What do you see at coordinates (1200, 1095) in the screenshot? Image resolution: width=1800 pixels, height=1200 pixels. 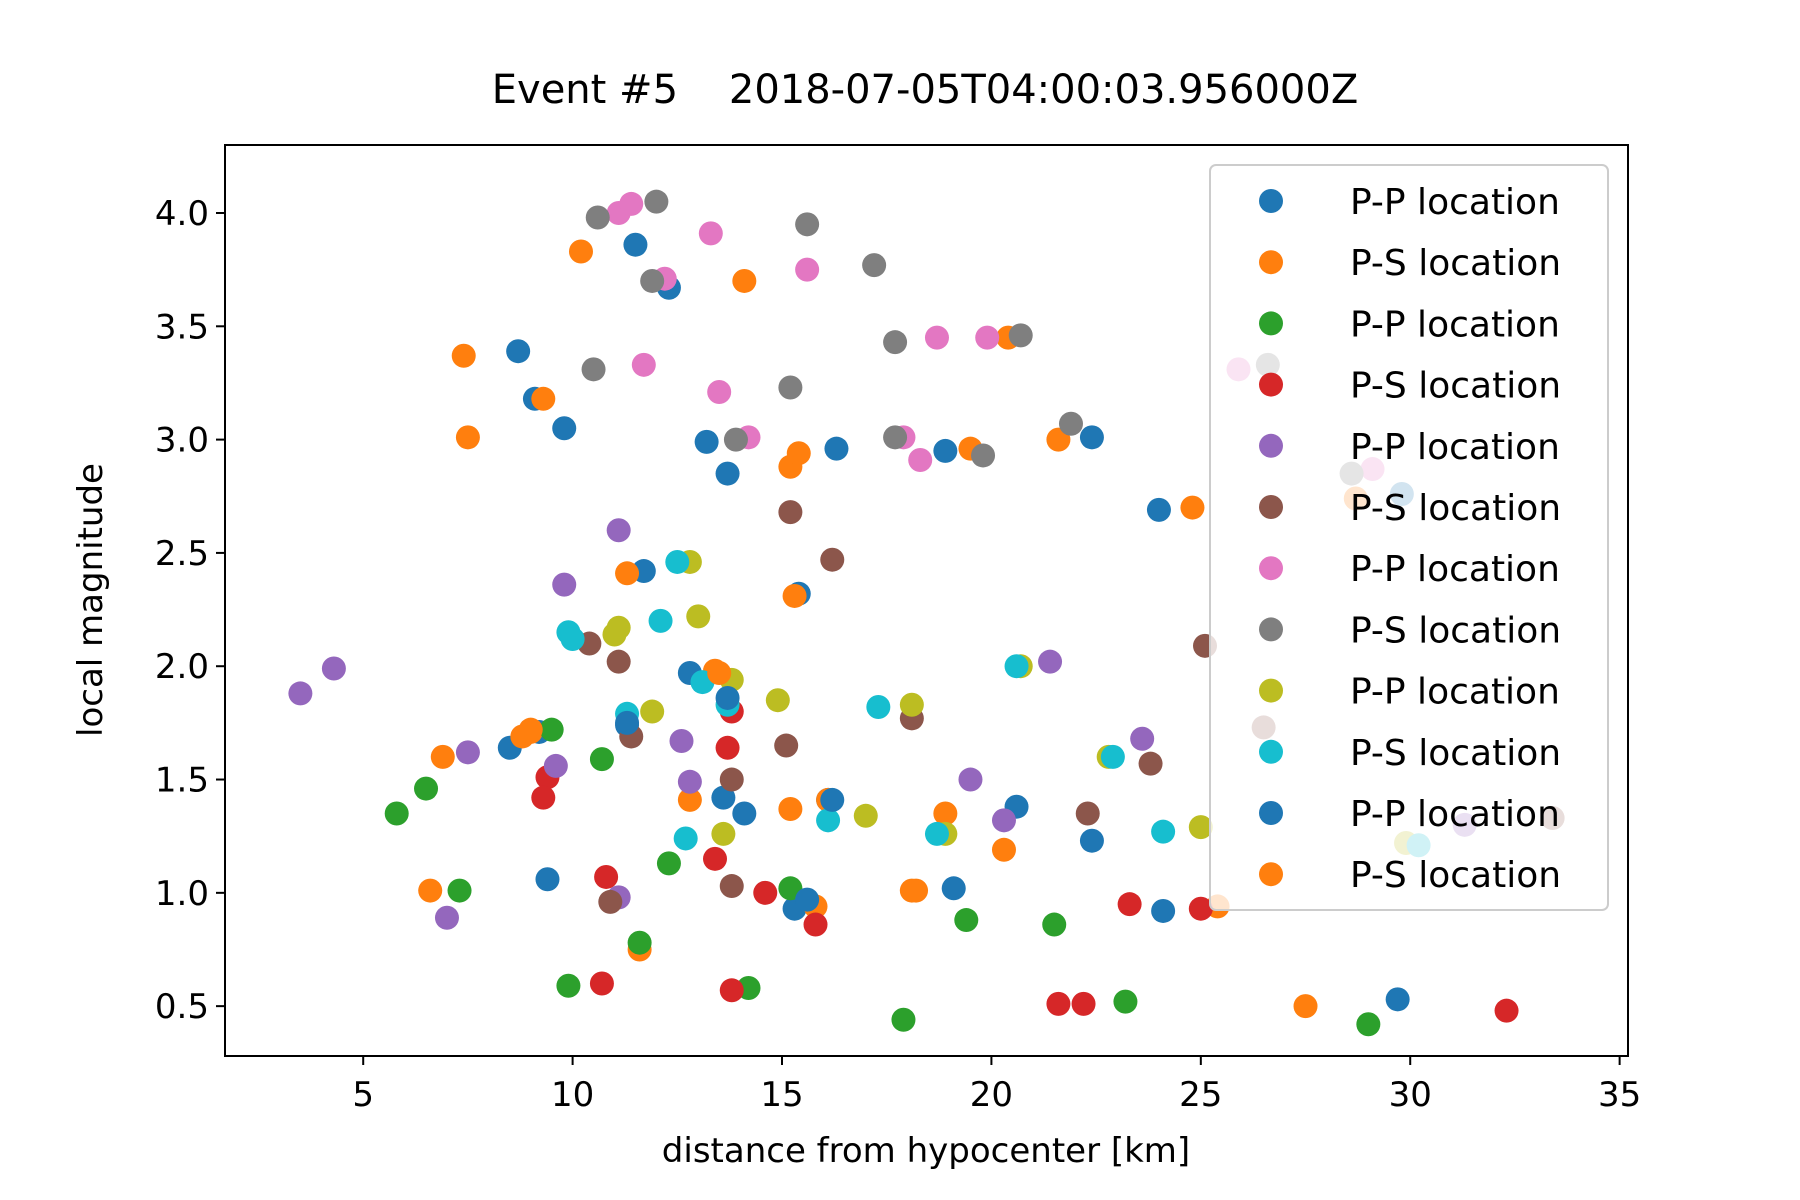 I see `x-tick-label: 25` at bounding box center [1200, 1095].